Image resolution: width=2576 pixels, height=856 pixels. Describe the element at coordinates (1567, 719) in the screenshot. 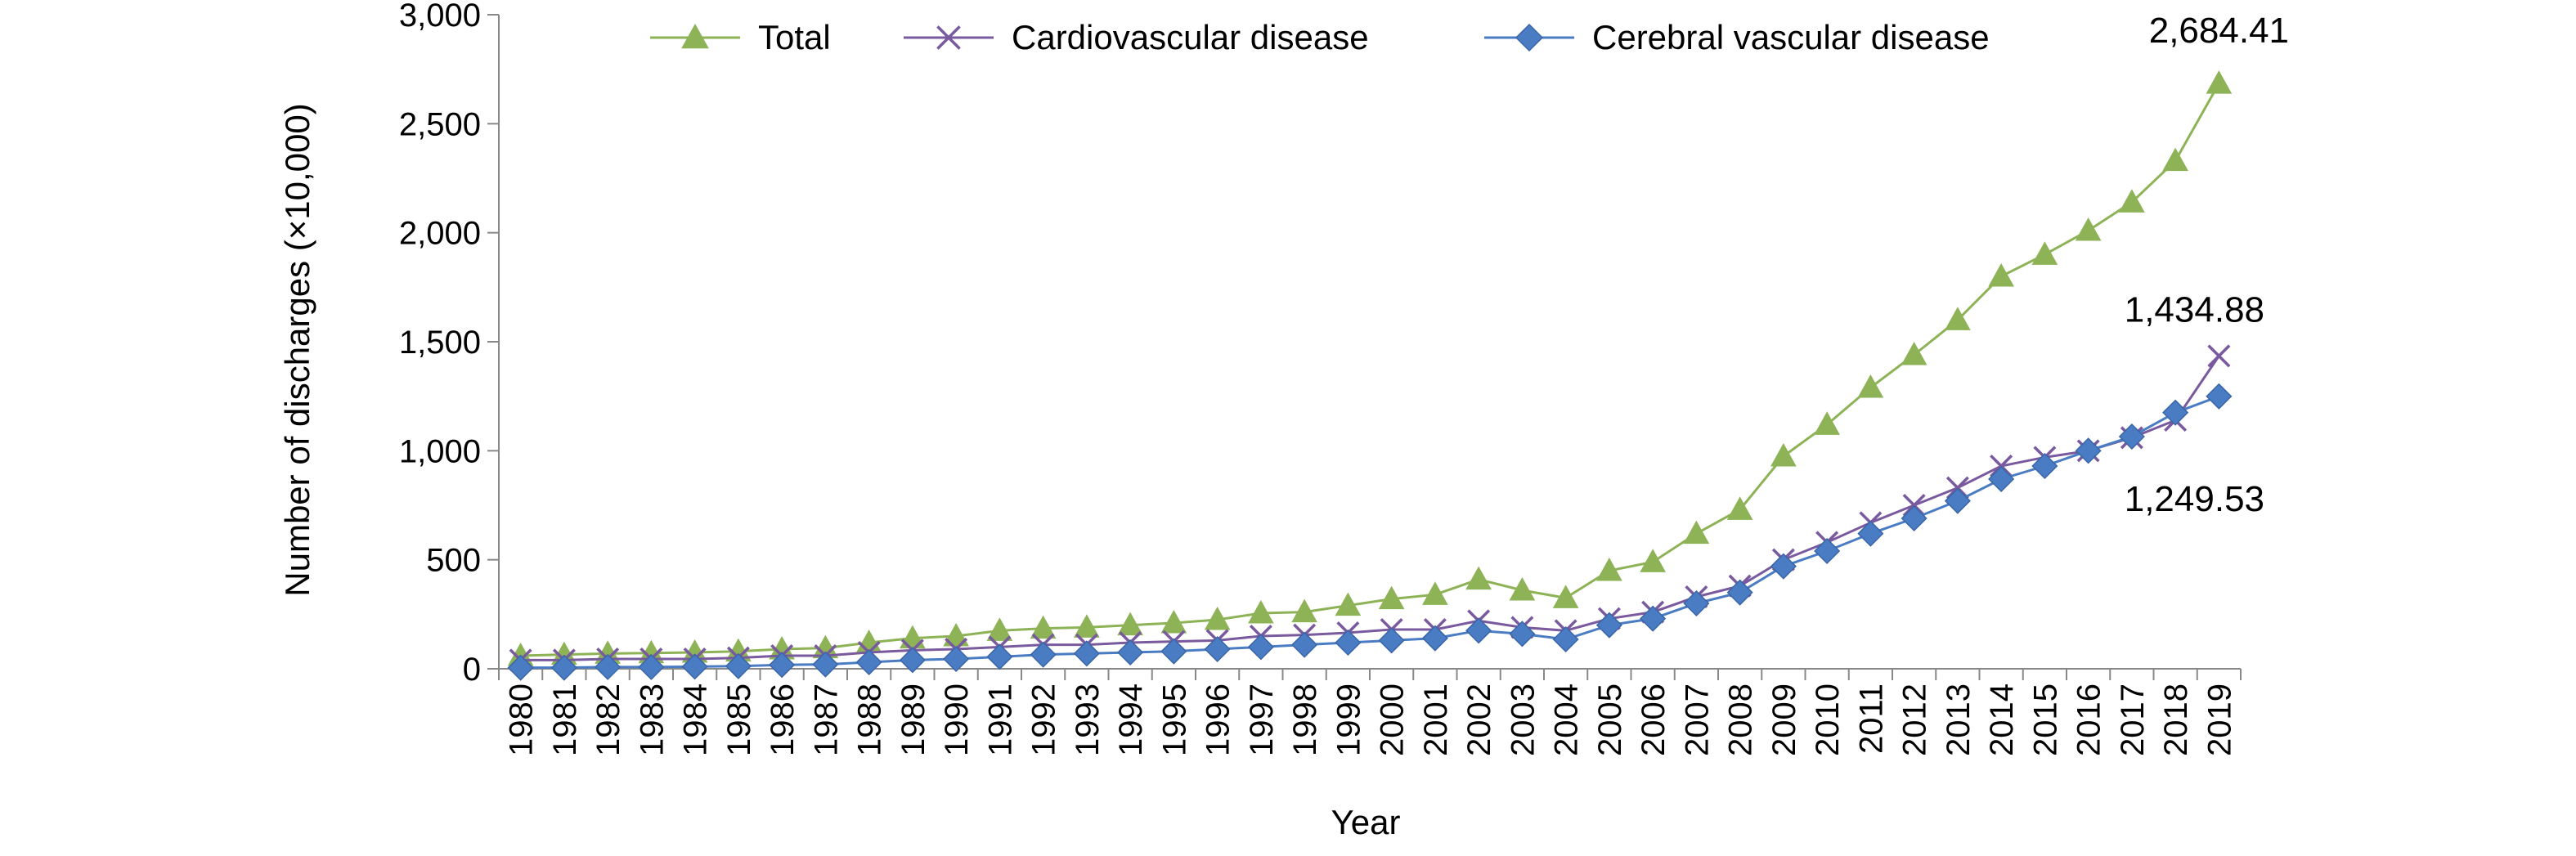

I see `x-tick-label: 2004` at that location.